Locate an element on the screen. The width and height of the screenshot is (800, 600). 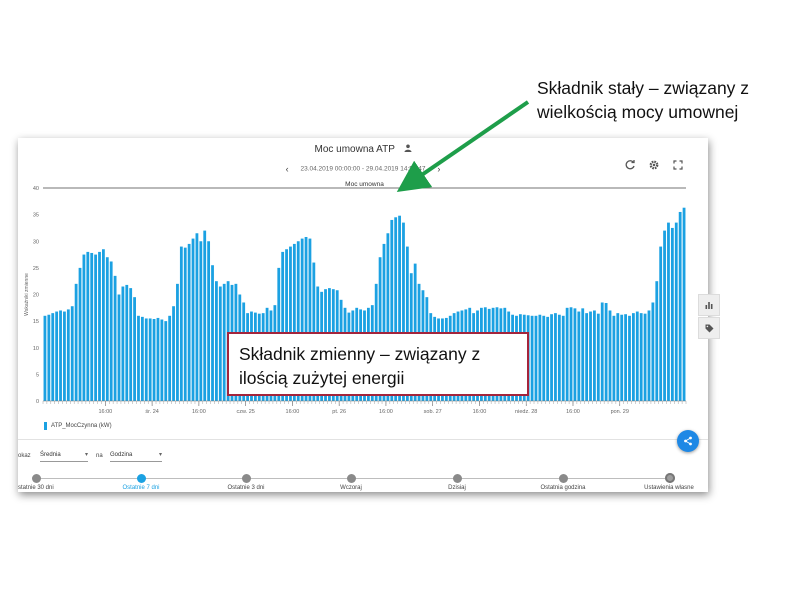
fullscreen-icon is located at coordinates (678, 164).